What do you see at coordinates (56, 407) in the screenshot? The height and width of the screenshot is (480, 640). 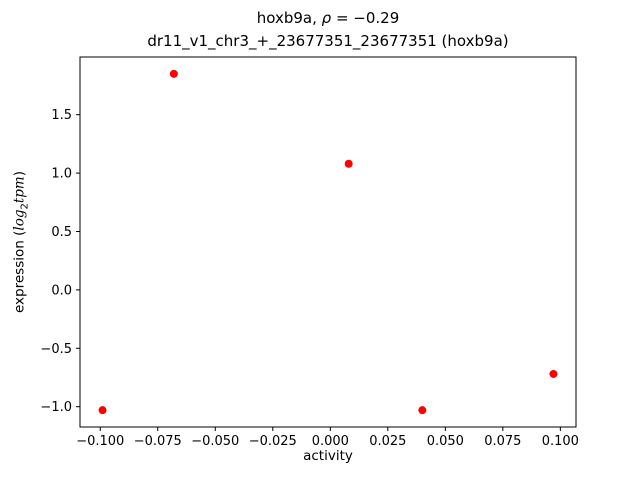 I see `y-tick-label: −1.0` at bounding box center [56, 407].